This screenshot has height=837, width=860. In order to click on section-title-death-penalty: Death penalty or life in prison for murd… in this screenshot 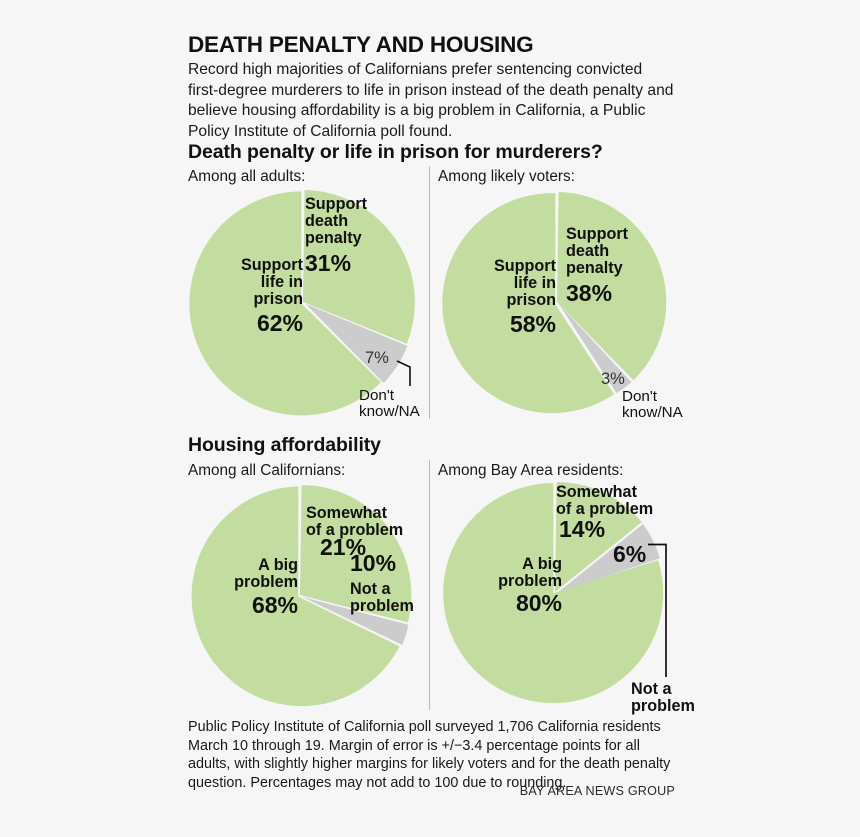, I will do `click(395, 152)`.